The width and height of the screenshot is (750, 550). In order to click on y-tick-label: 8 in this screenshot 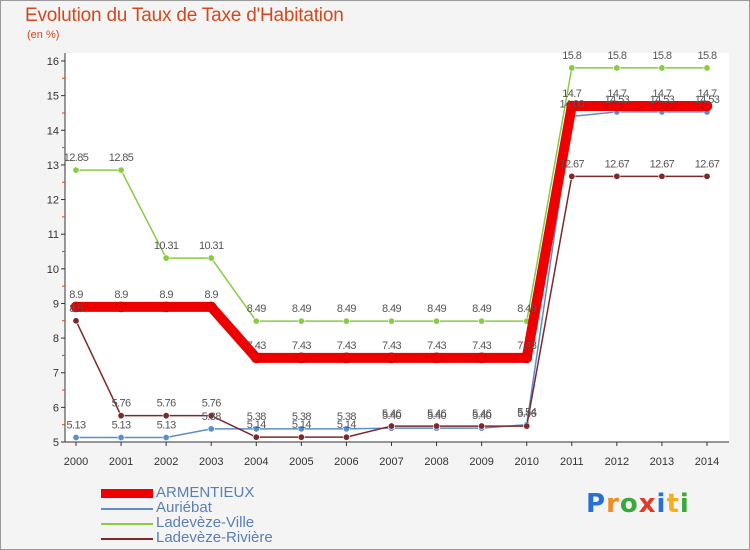, I will do `click(56, 339)`.